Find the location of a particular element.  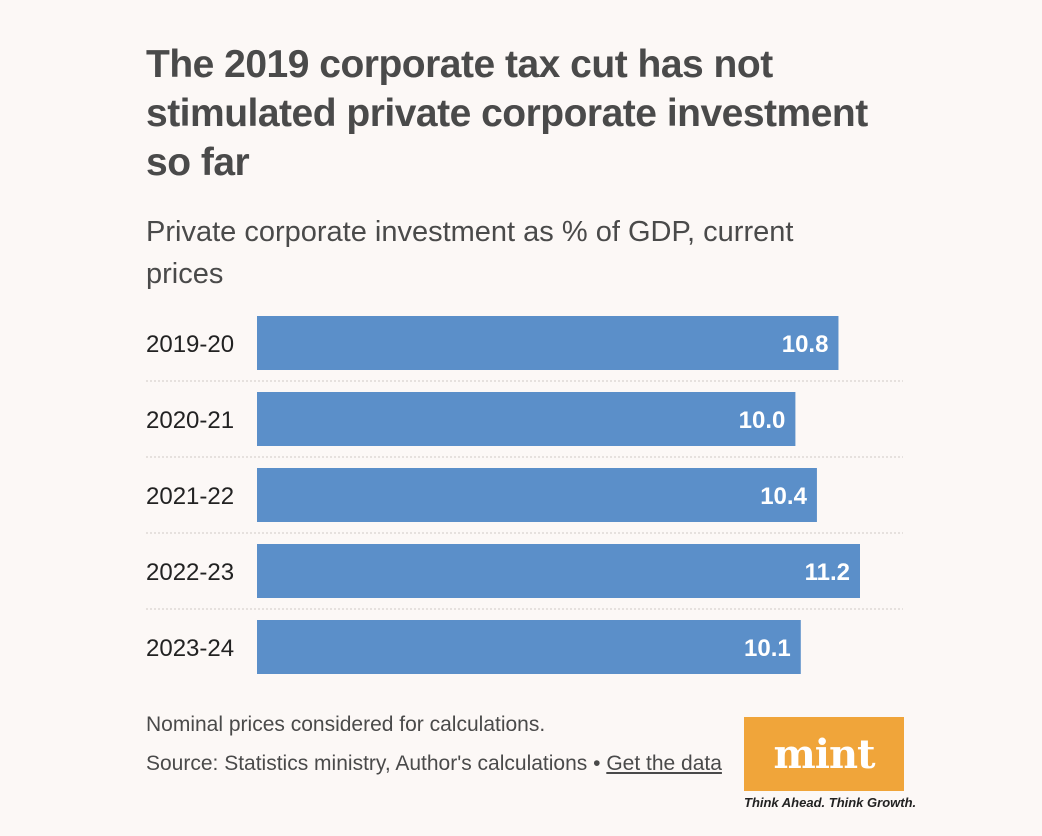

get-the-data-link: Get the data is located at coordinates (664, 763).